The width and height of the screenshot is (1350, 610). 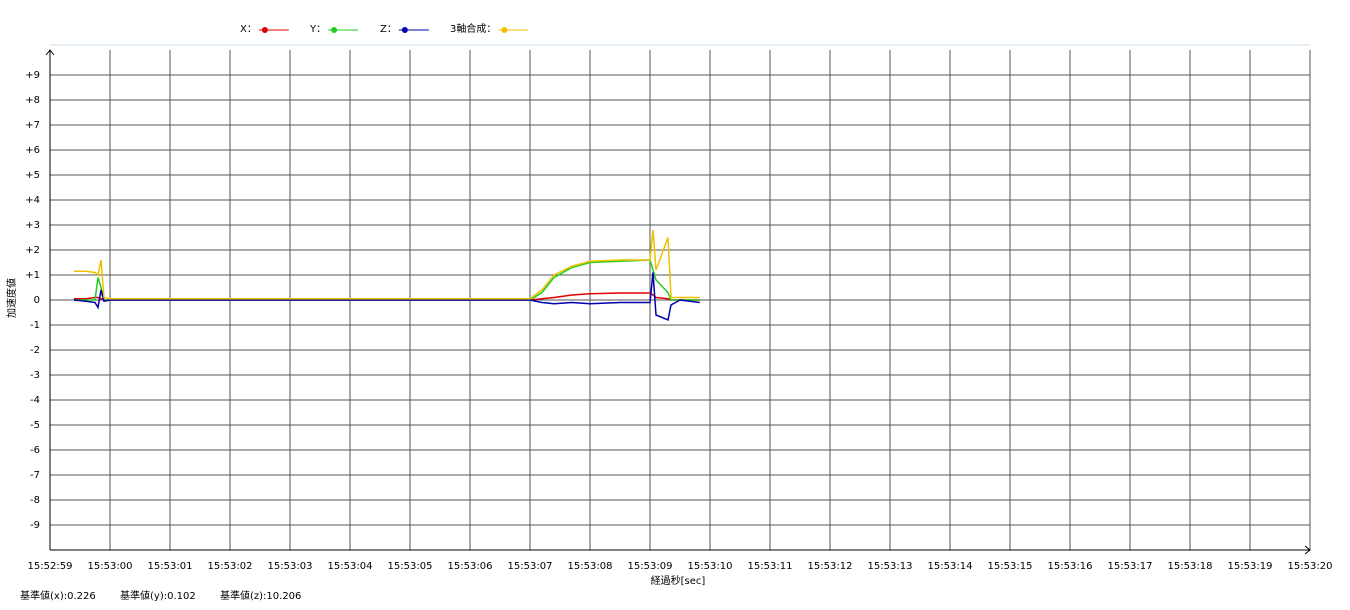 I want to click on y-tick-label: -4, so click(x=35, y=400).